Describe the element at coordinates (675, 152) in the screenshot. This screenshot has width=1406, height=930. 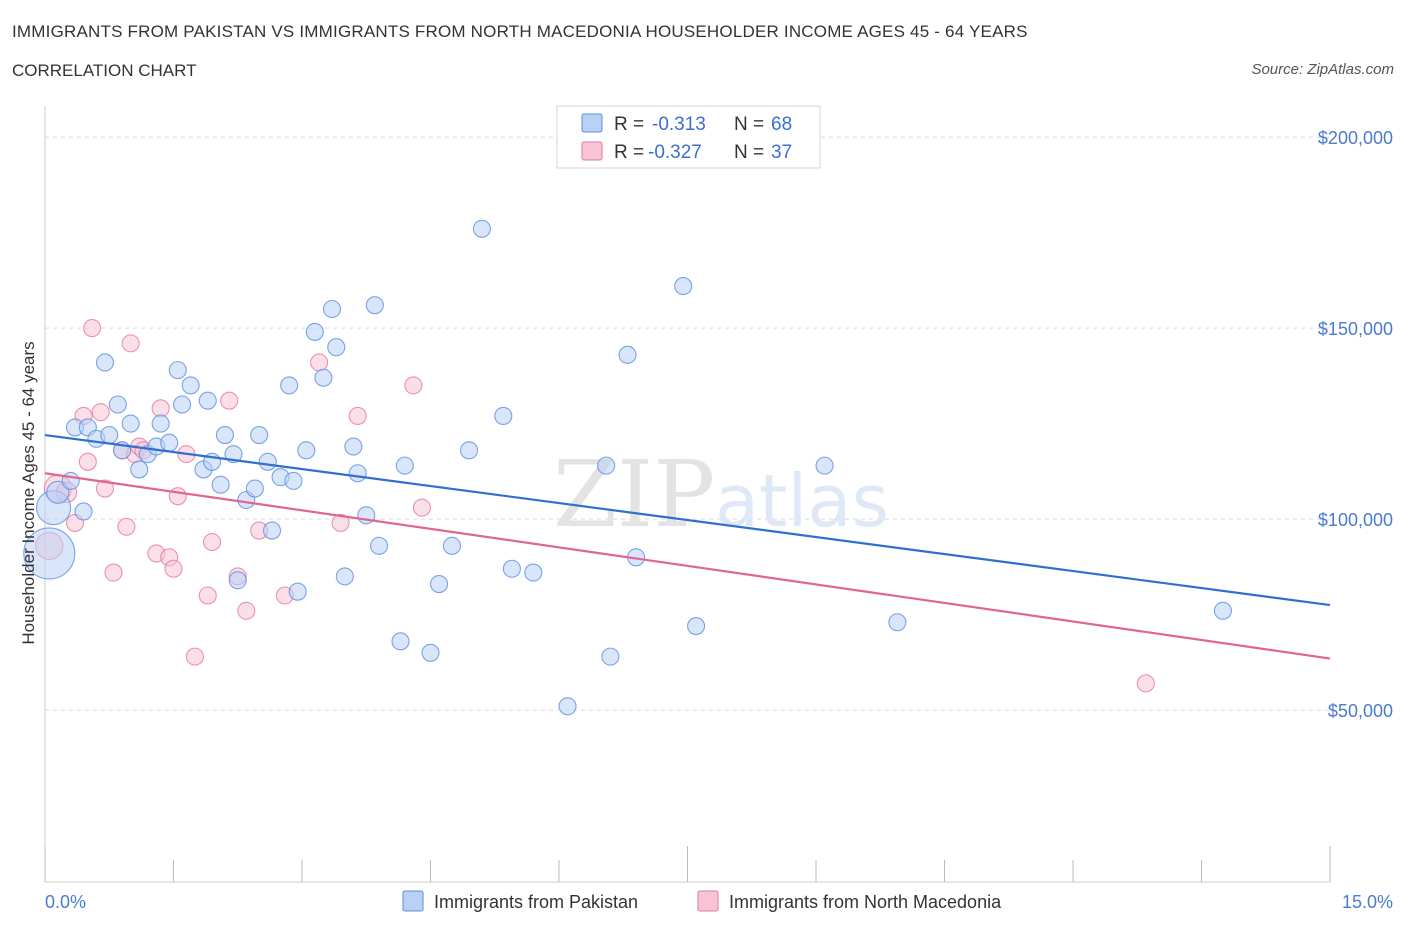
I see `legend-r-value: -0.327` at that location.